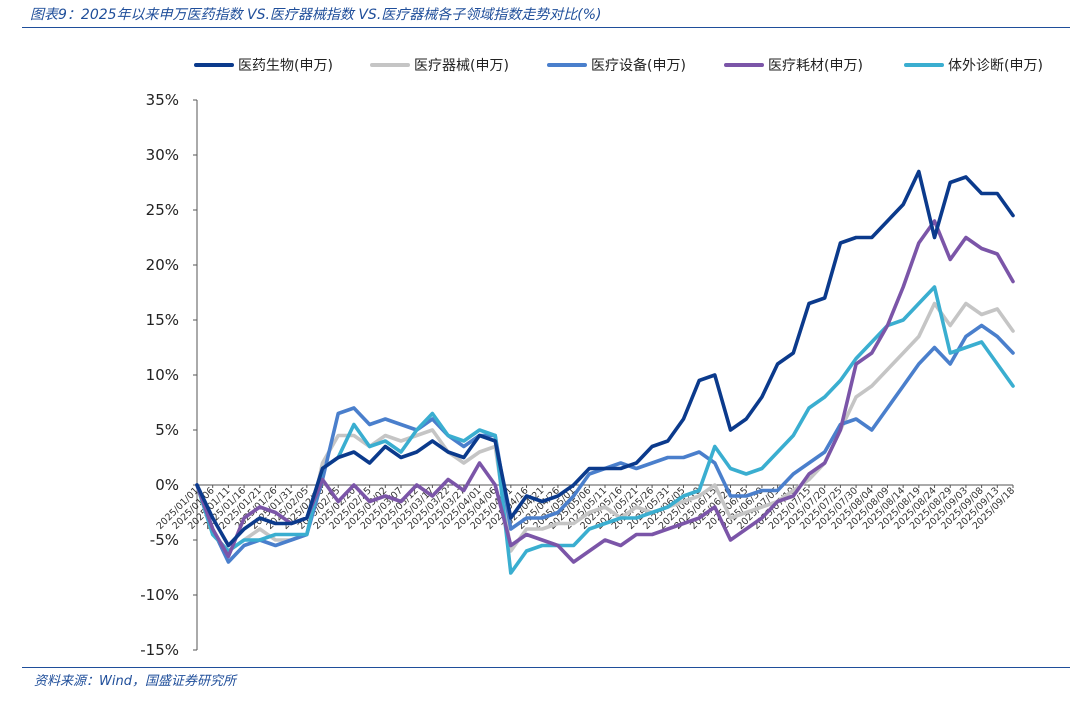 The width and height of the screenshot is (1080, 701). What do you see at coordinates (546, 667) in the screenshot?
I see `bottom-divider` at bounding box center [546, 667].